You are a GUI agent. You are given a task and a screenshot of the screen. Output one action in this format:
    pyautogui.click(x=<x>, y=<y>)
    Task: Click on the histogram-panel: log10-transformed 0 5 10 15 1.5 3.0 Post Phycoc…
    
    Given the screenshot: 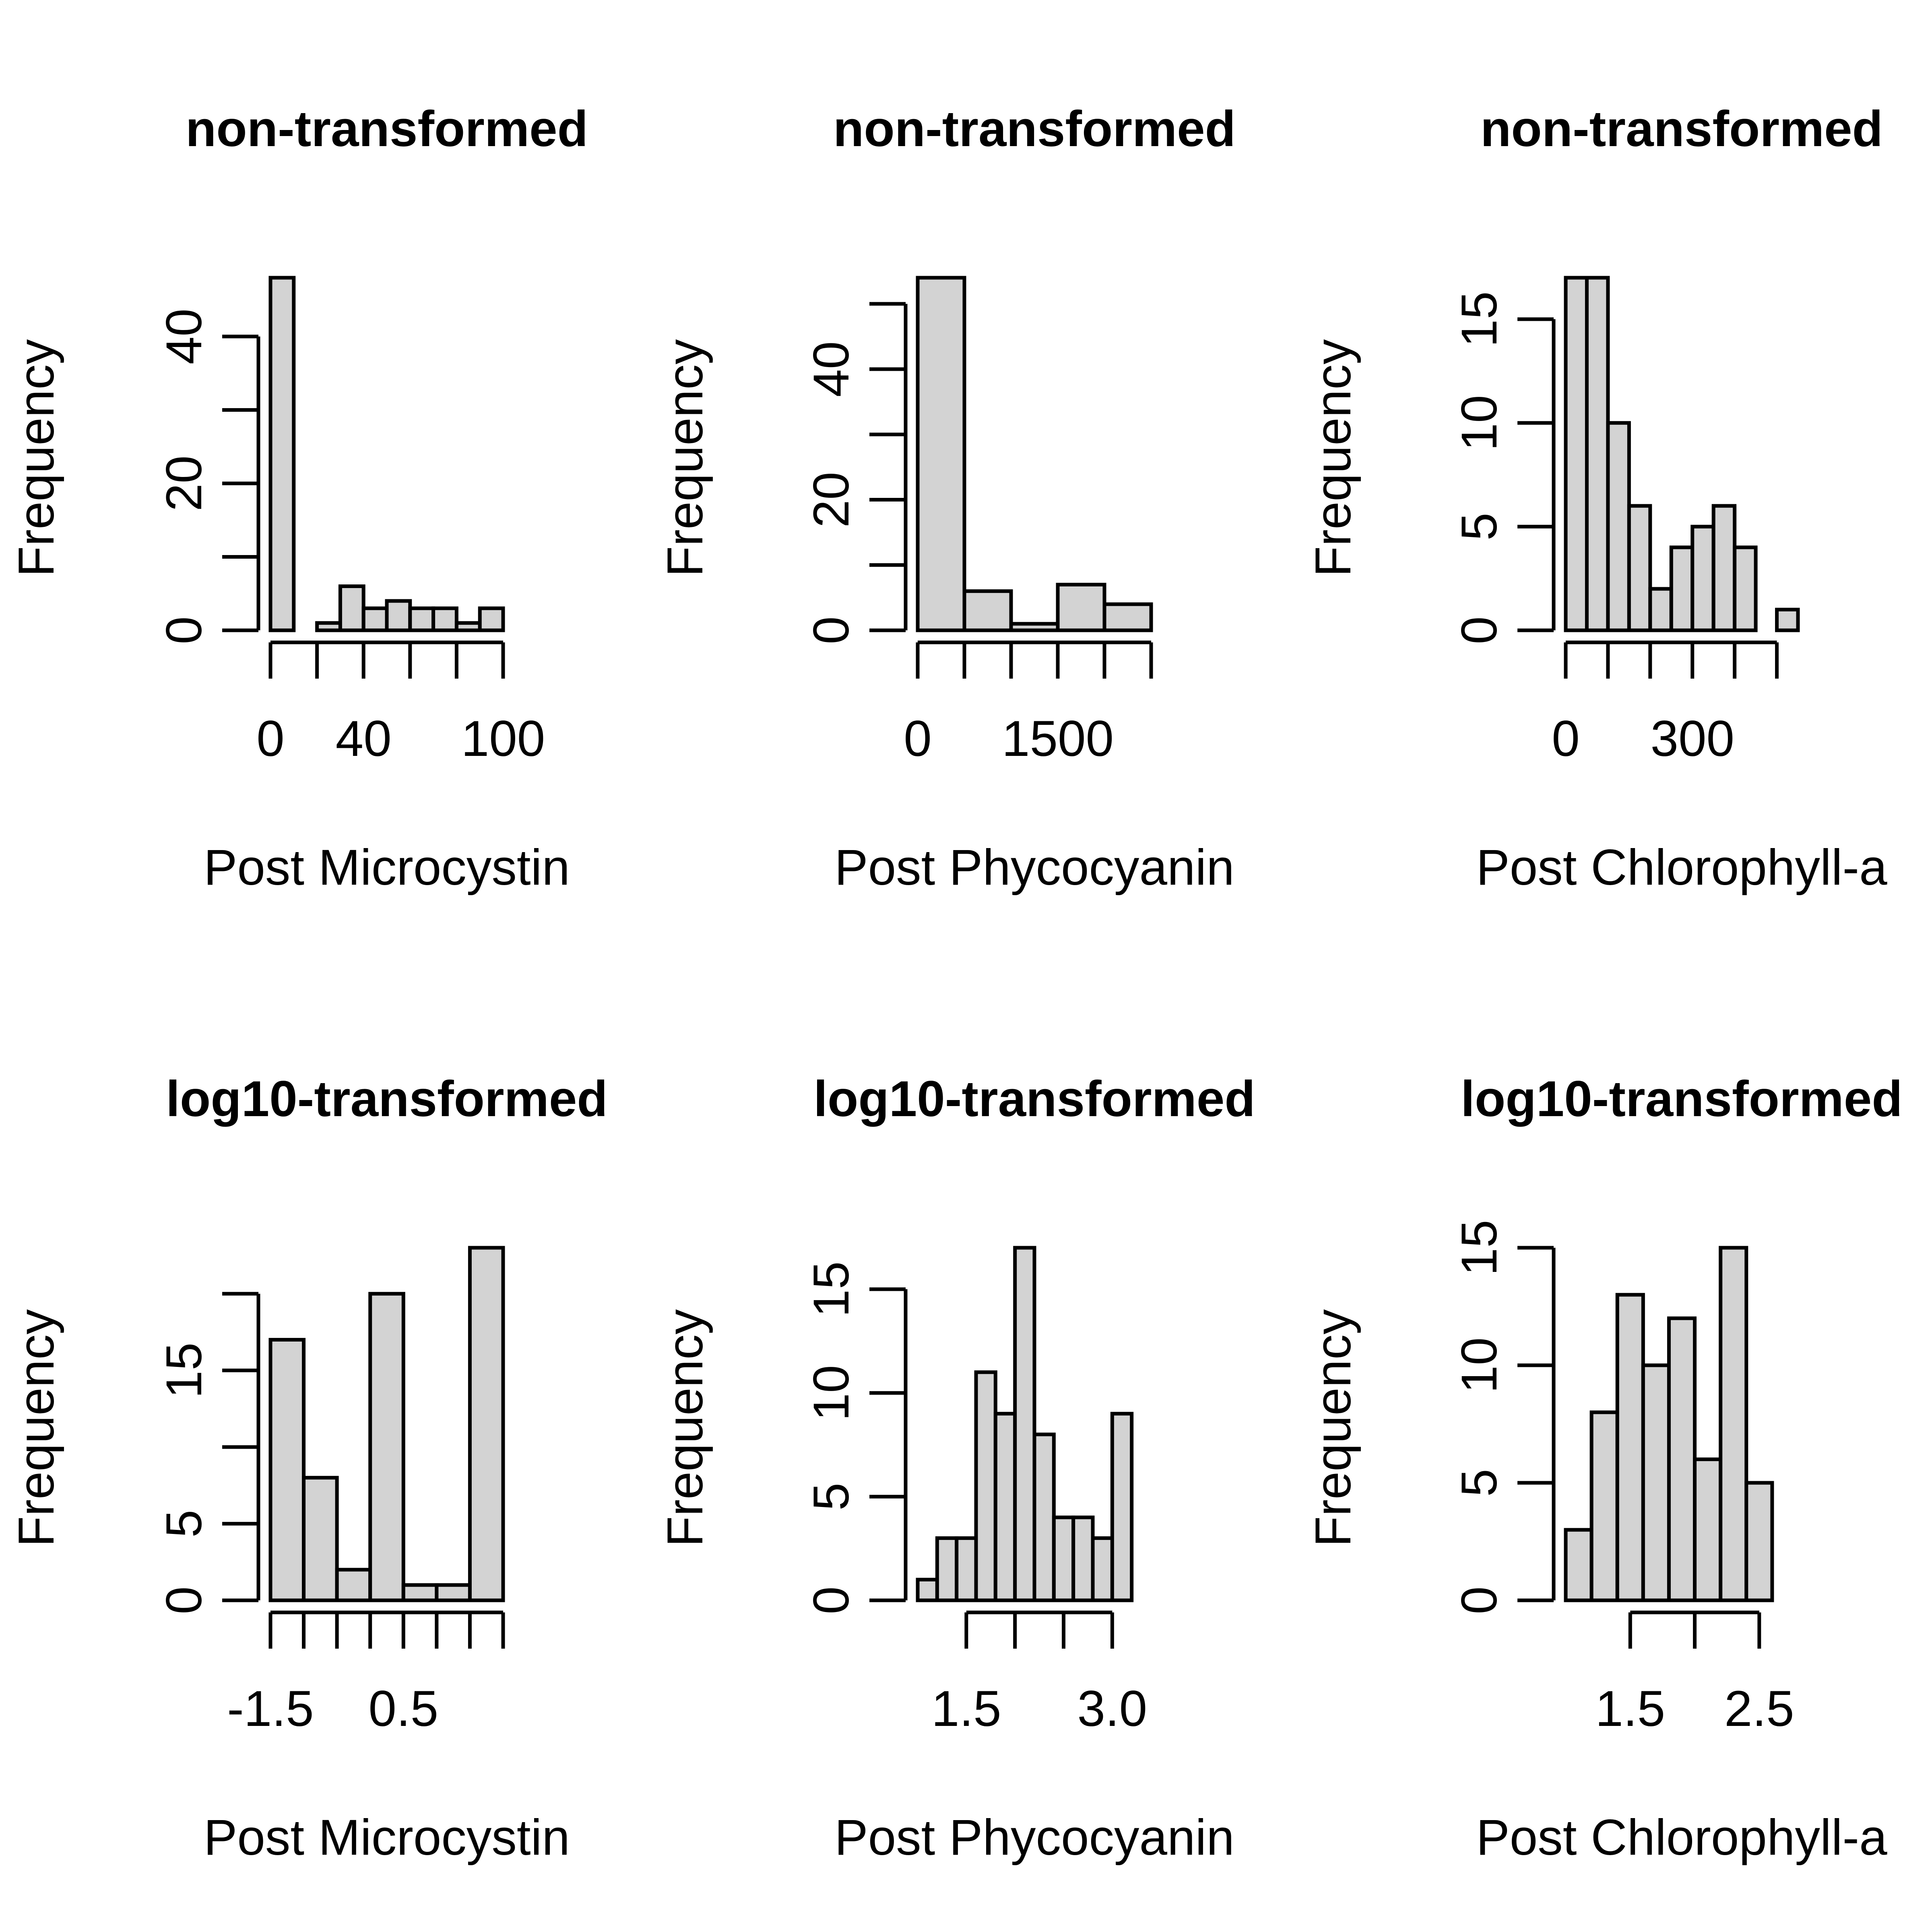 What is the action you would take?
    pyautogui.click(x=956, y=1468)
    